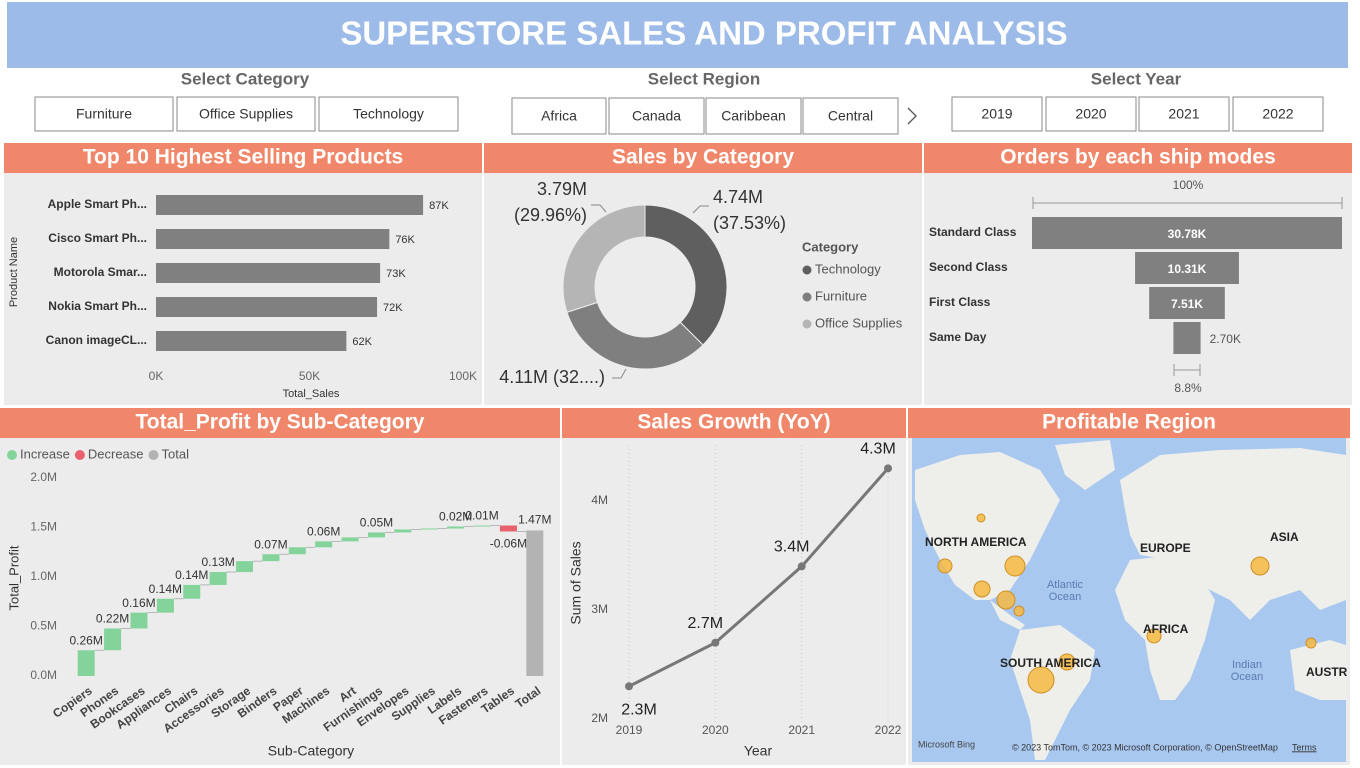 Image resolution: width=1360 pixels, height=768 pixels. What do you see at coordinates (43, 527) in the screenshot?
I see `y-tick-label: 1.5M` at bounding box center [43, 527].